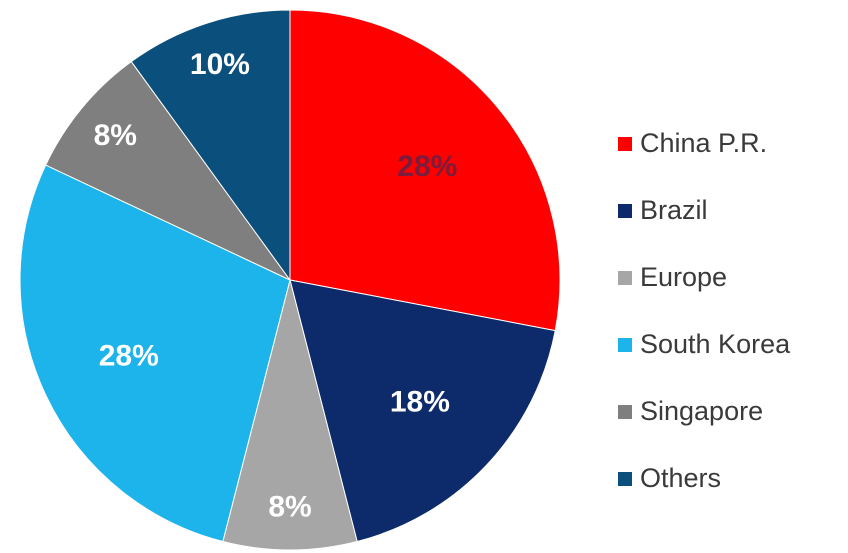  I want to click on legend-item-others: Others, so click(704, 478).